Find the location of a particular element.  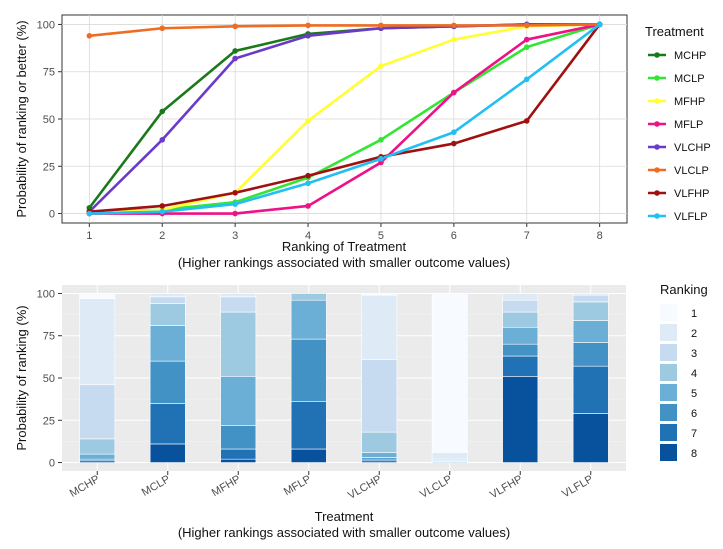

line-chart-y-tick-label: 50 is located at coordinates (49, 120).